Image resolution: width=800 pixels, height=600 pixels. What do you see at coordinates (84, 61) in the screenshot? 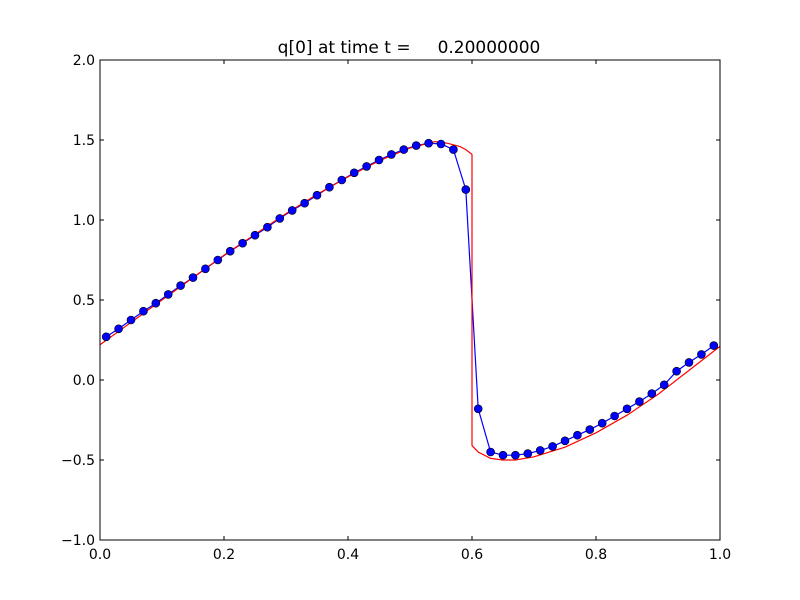
I see `y-tick-label: 2.0` at bounding box center [84, 61].